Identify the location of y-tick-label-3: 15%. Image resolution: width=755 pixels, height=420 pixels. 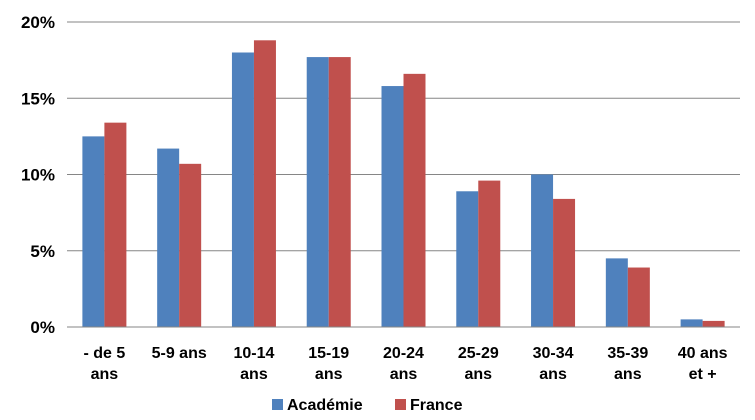
(38, 98).